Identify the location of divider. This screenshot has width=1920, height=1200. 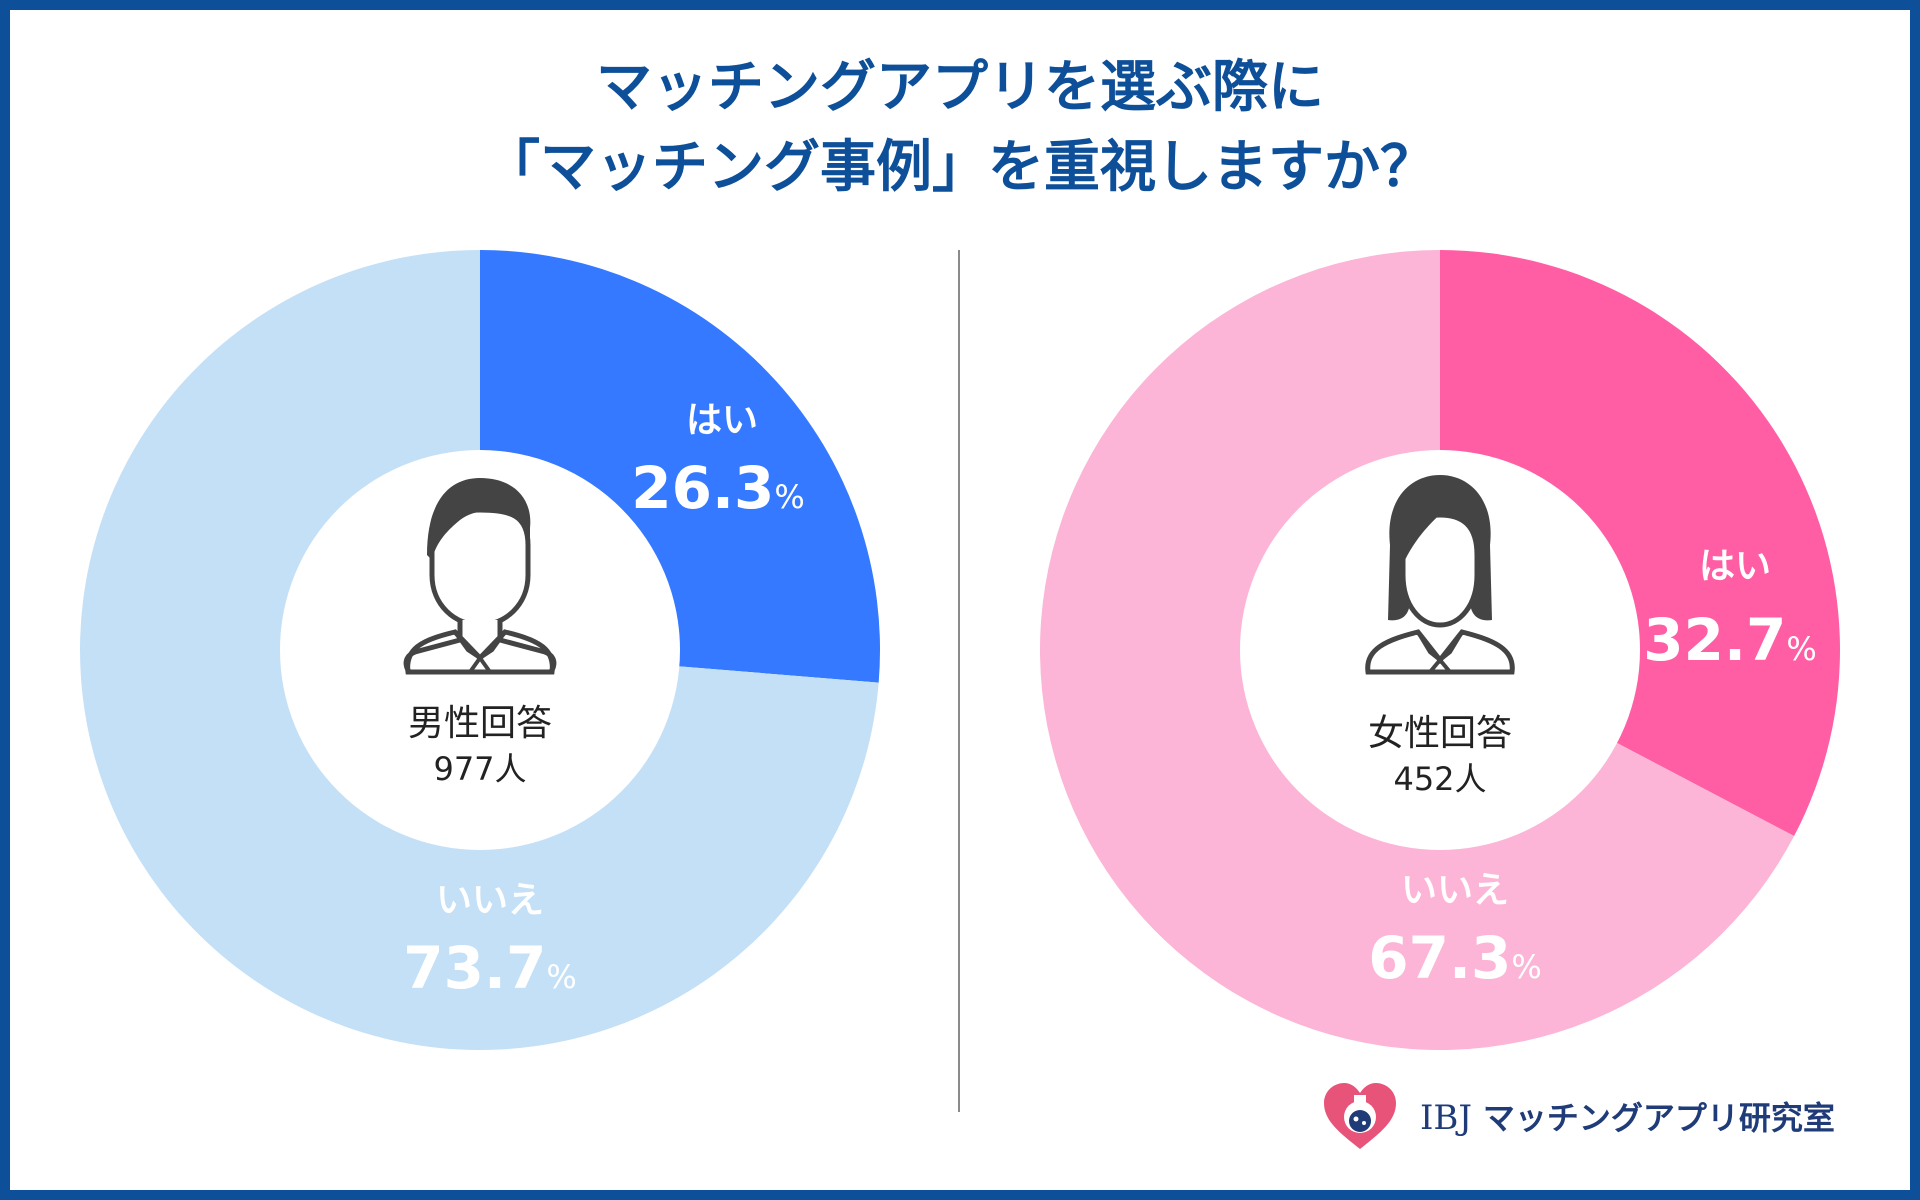
(959, 681).